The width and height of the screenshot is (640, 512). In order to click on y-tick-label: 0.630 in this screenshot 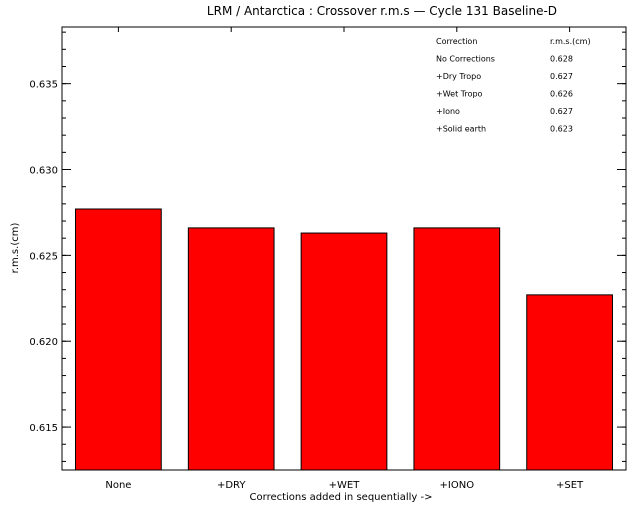, I will do `click(43, 171)`.